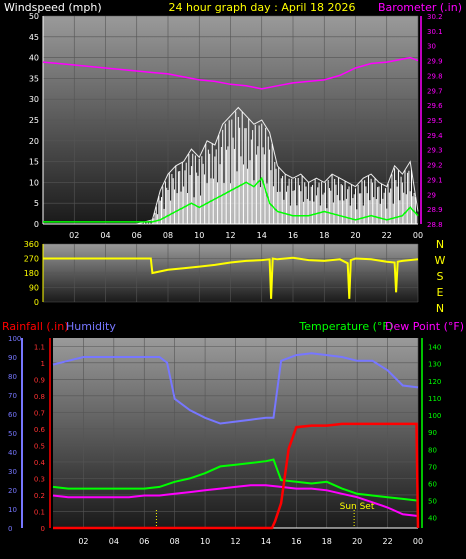 This screenshot has height=559, width=466. I want to click on dewpoint-axis-label: Dew Point (°F), so click(424, 326).